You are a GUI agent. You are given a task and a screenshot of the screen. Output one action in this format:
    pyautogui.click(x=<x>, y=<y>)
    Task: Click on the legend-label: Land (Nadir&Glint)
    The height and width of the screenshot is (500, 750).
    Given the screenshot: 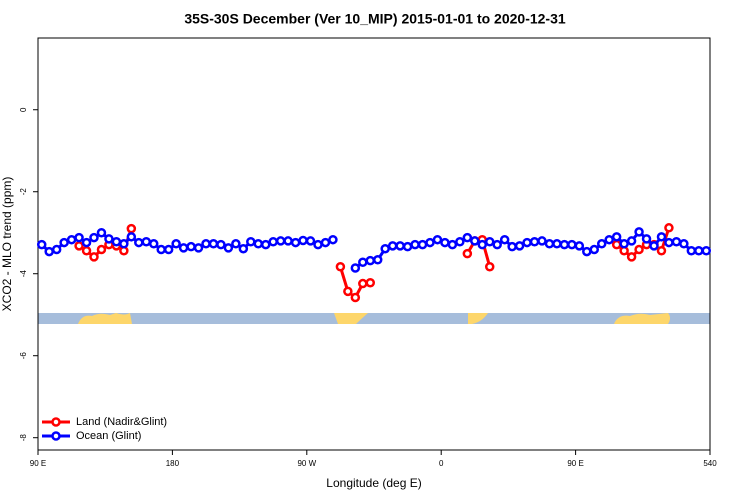 What is the action you would take?
    pyautogui.click(x=121, y=422)
    